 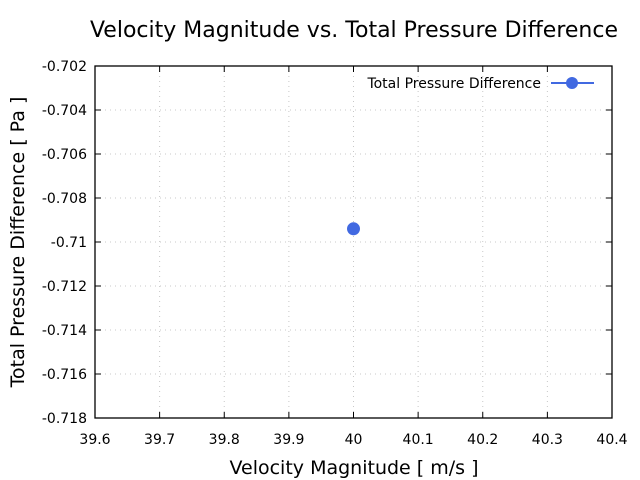 I want to click on y-axis-label: Total Pressure Difference [ Pa ], so click(x=18, y=243).